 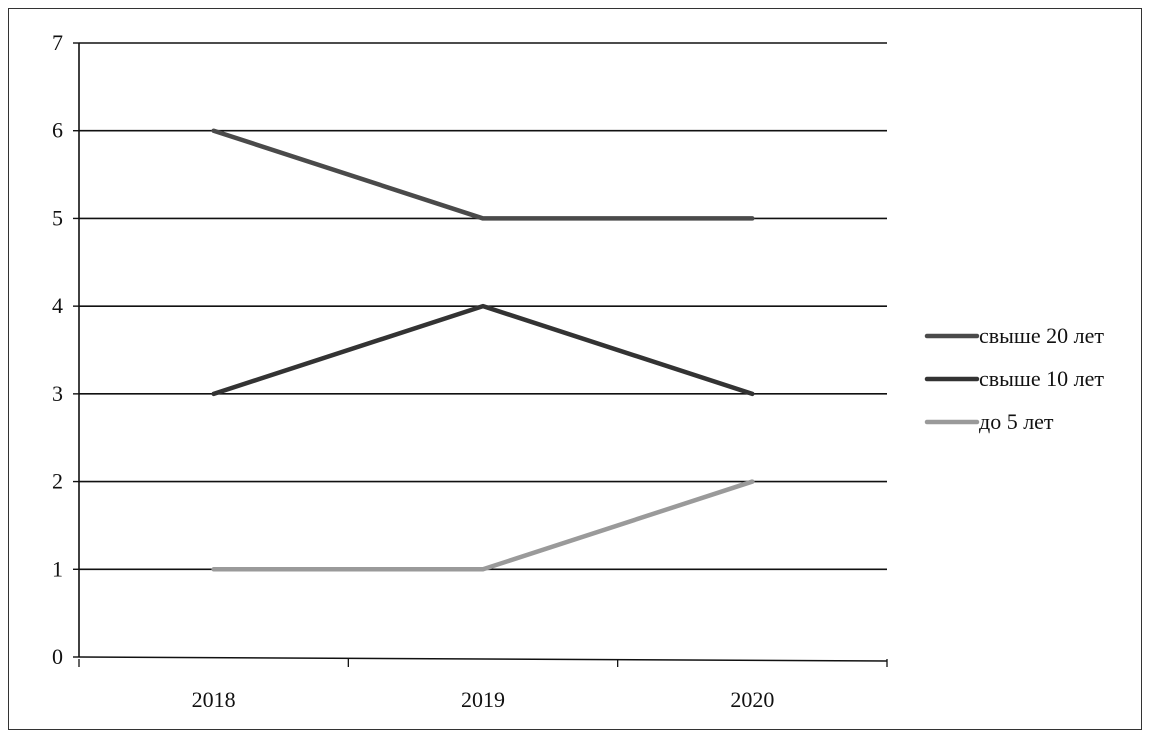 I want to click on x-tick-label: 2019, so click(x=483, y=699).